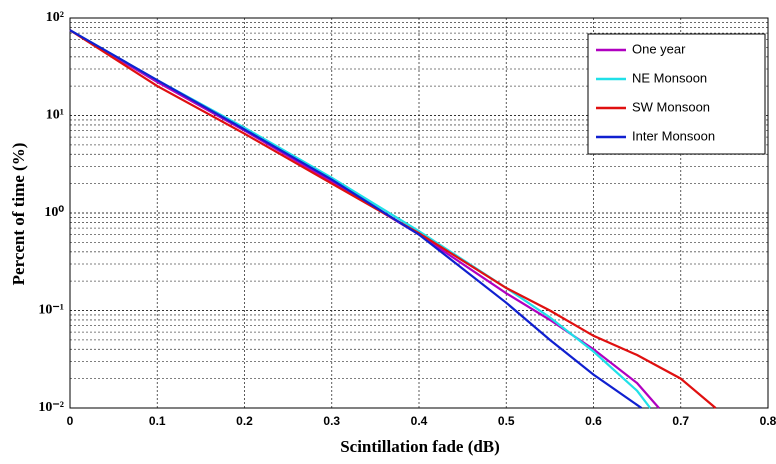 The height and width of the screenshot is (464, 776). I want to click on x-tick-label: 0.3, so click(331, 421).